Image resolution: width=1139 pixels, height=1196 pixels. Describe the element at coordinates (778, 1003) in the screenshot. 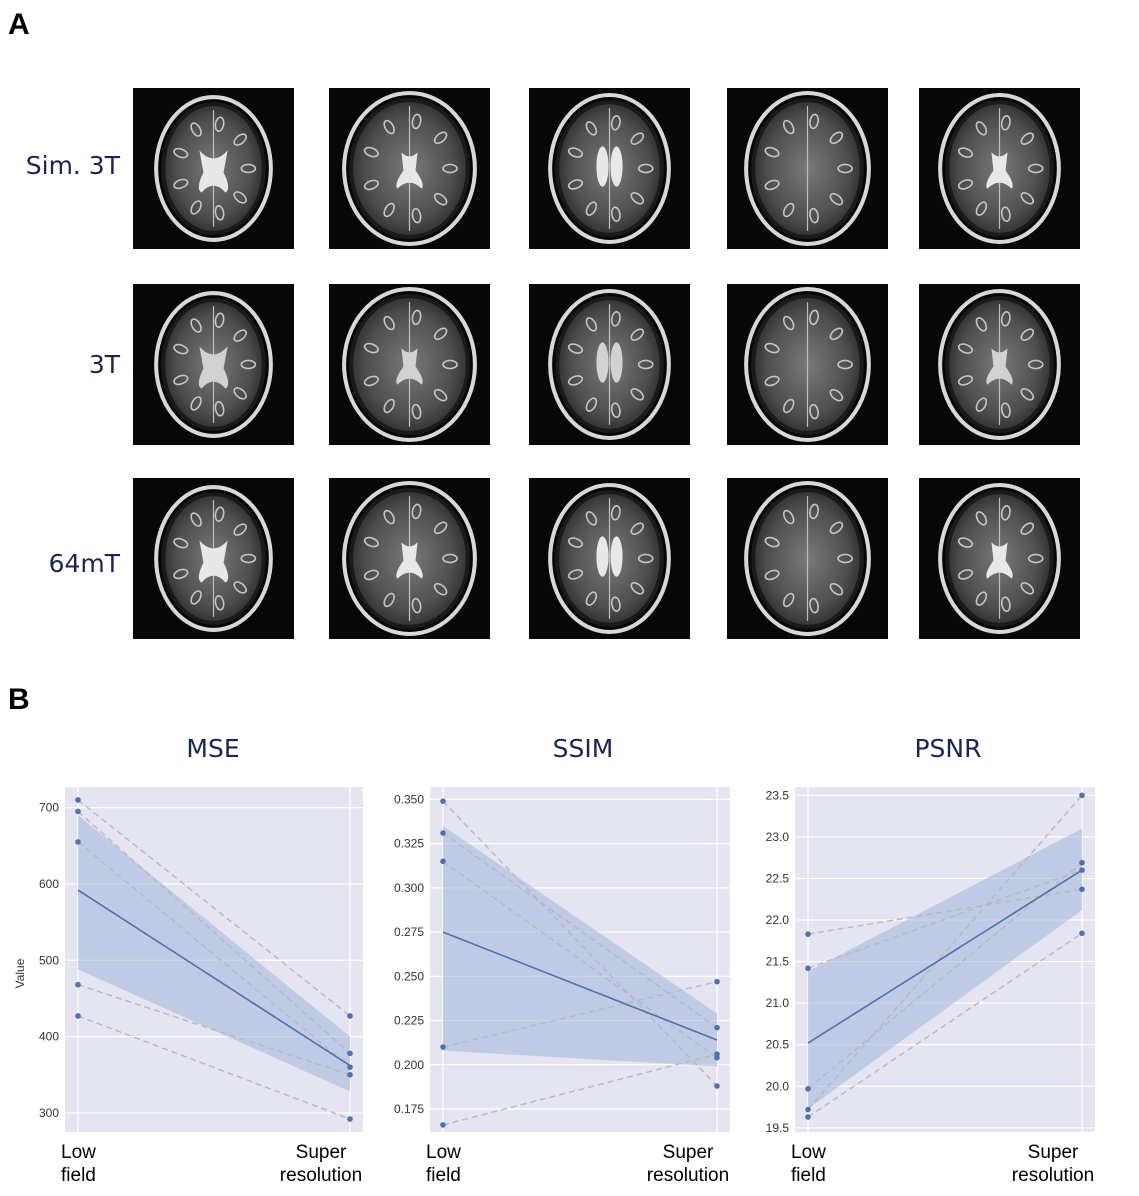

I see `y-tick-label: 21.0` at that location.